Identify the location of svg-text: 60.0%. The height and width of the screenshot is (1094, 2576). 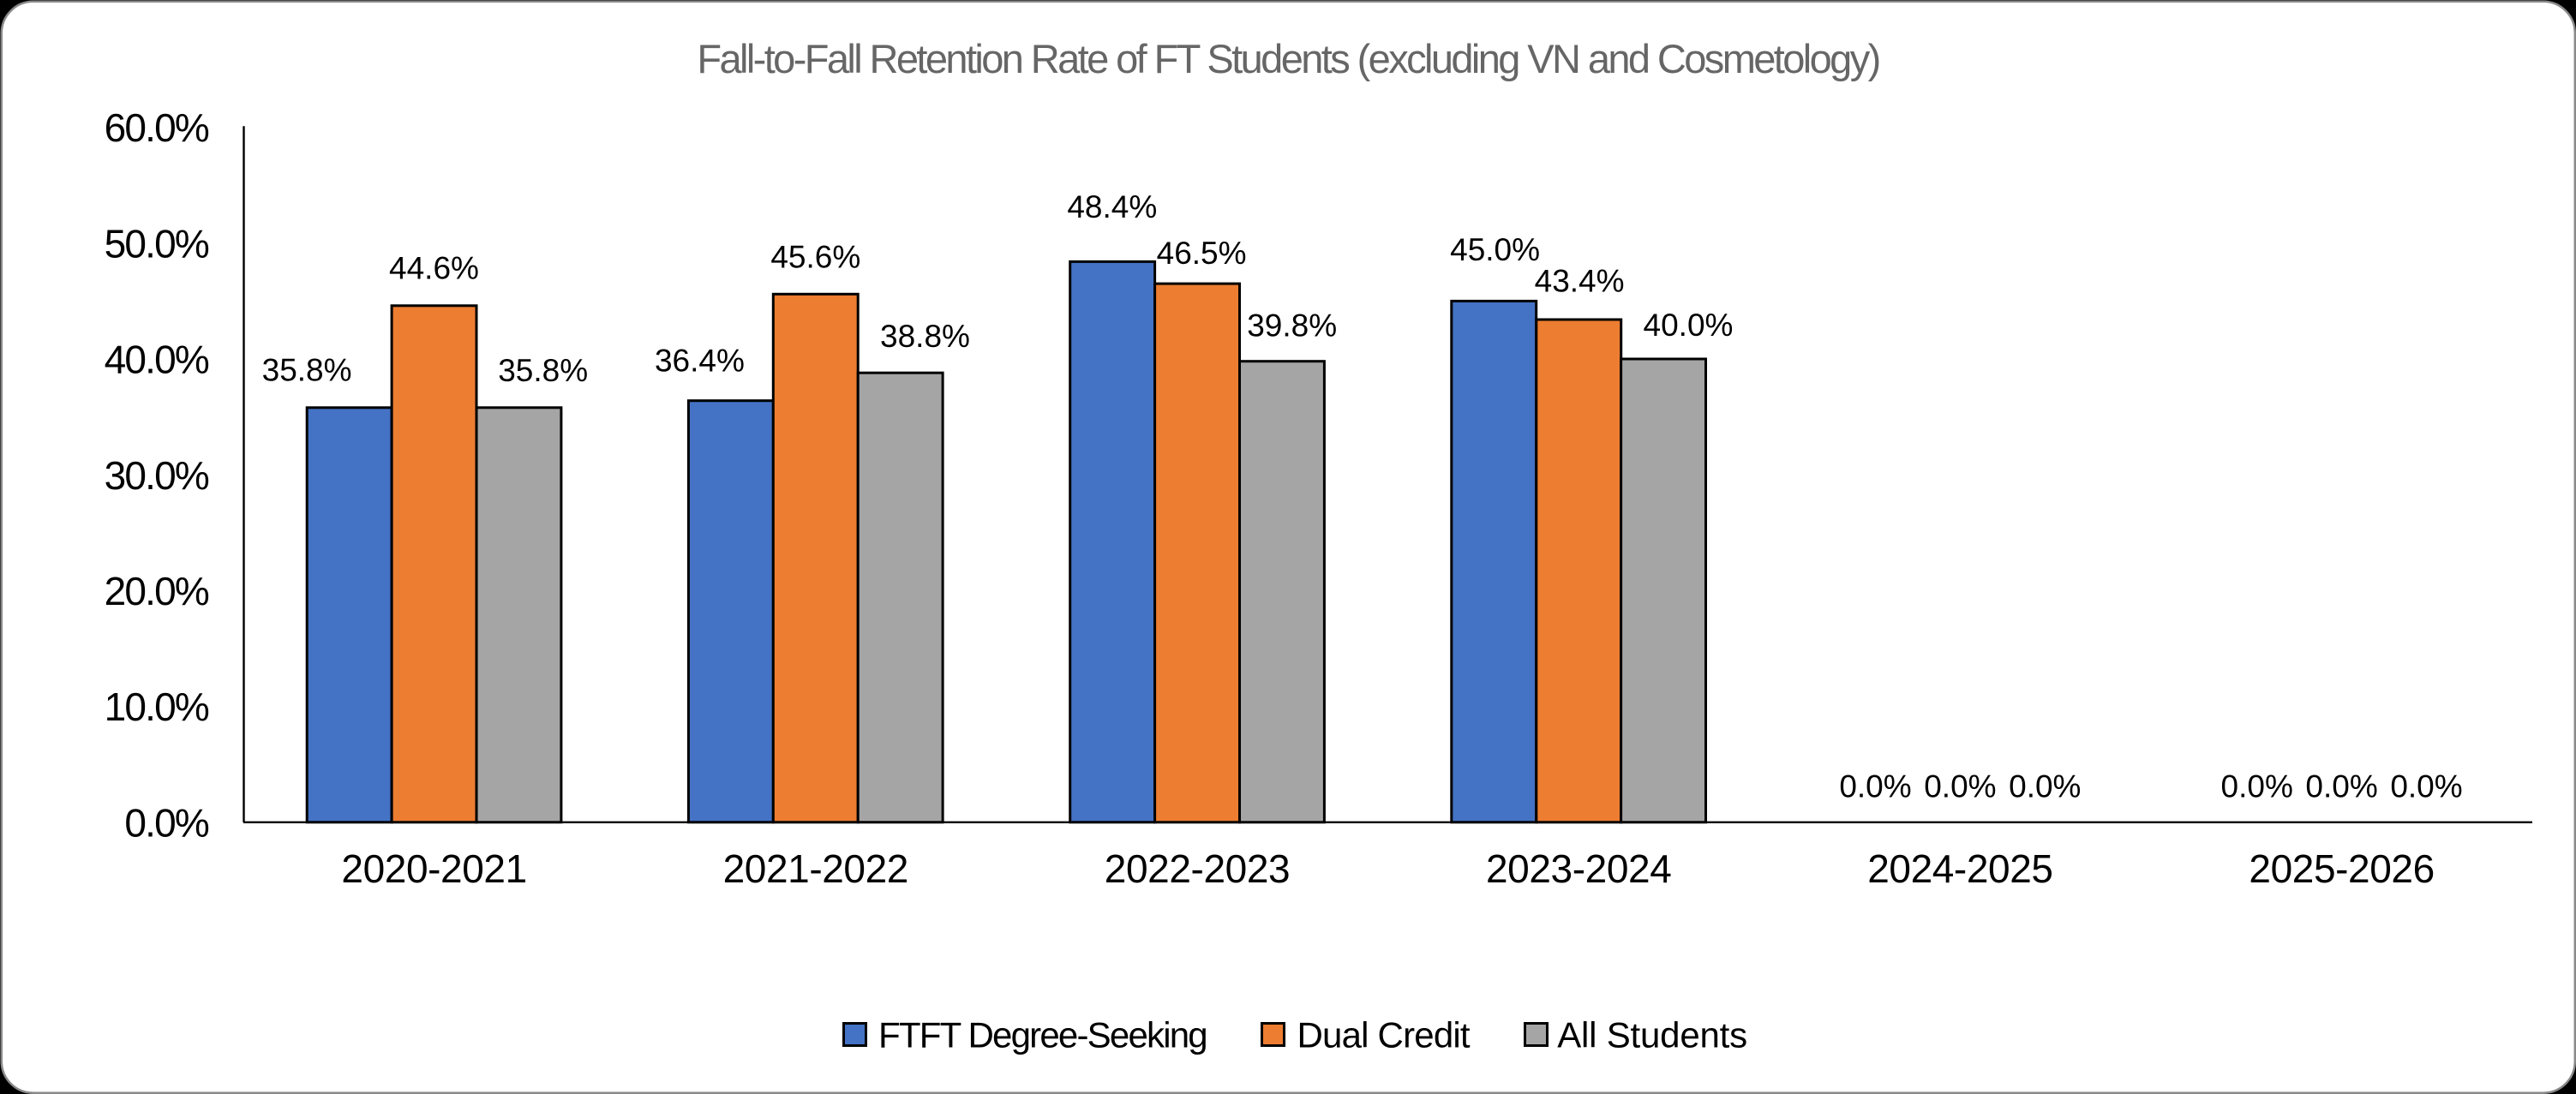
(157, 127).